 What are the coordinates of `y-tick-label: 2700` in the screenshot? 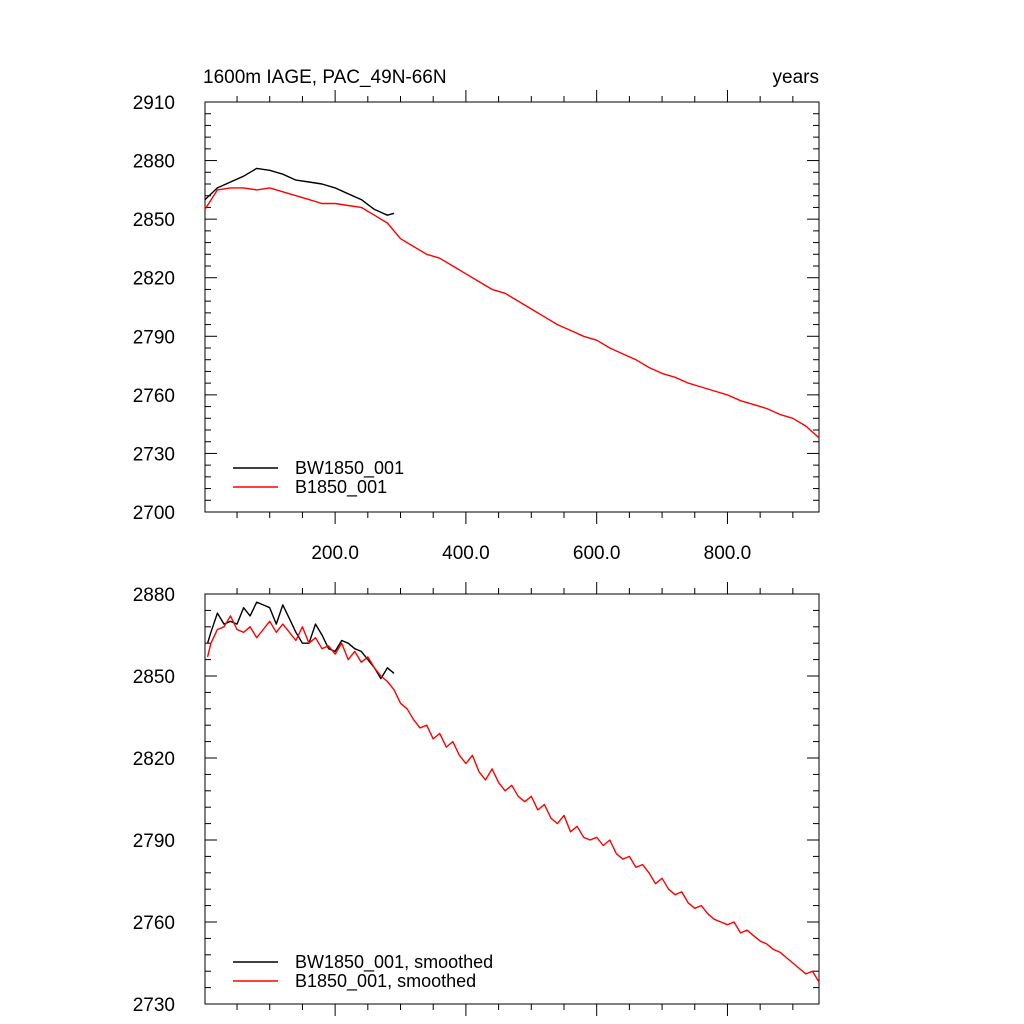 It's located at (154, 513).